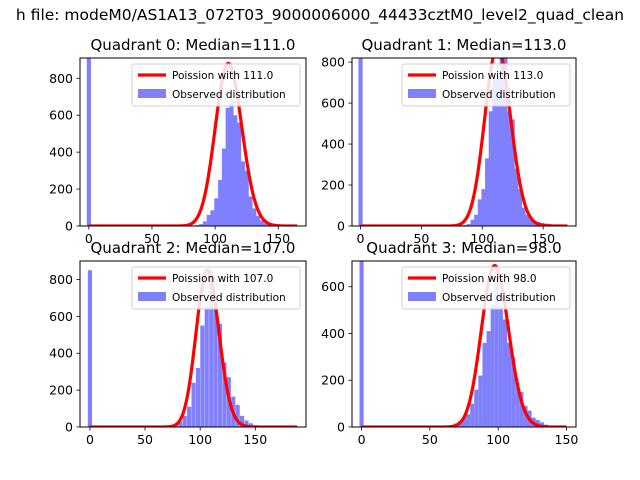 The image size is (640, 480). I want to click on legend: Poission with 111.0 Observed distribution, so click(216, 85).